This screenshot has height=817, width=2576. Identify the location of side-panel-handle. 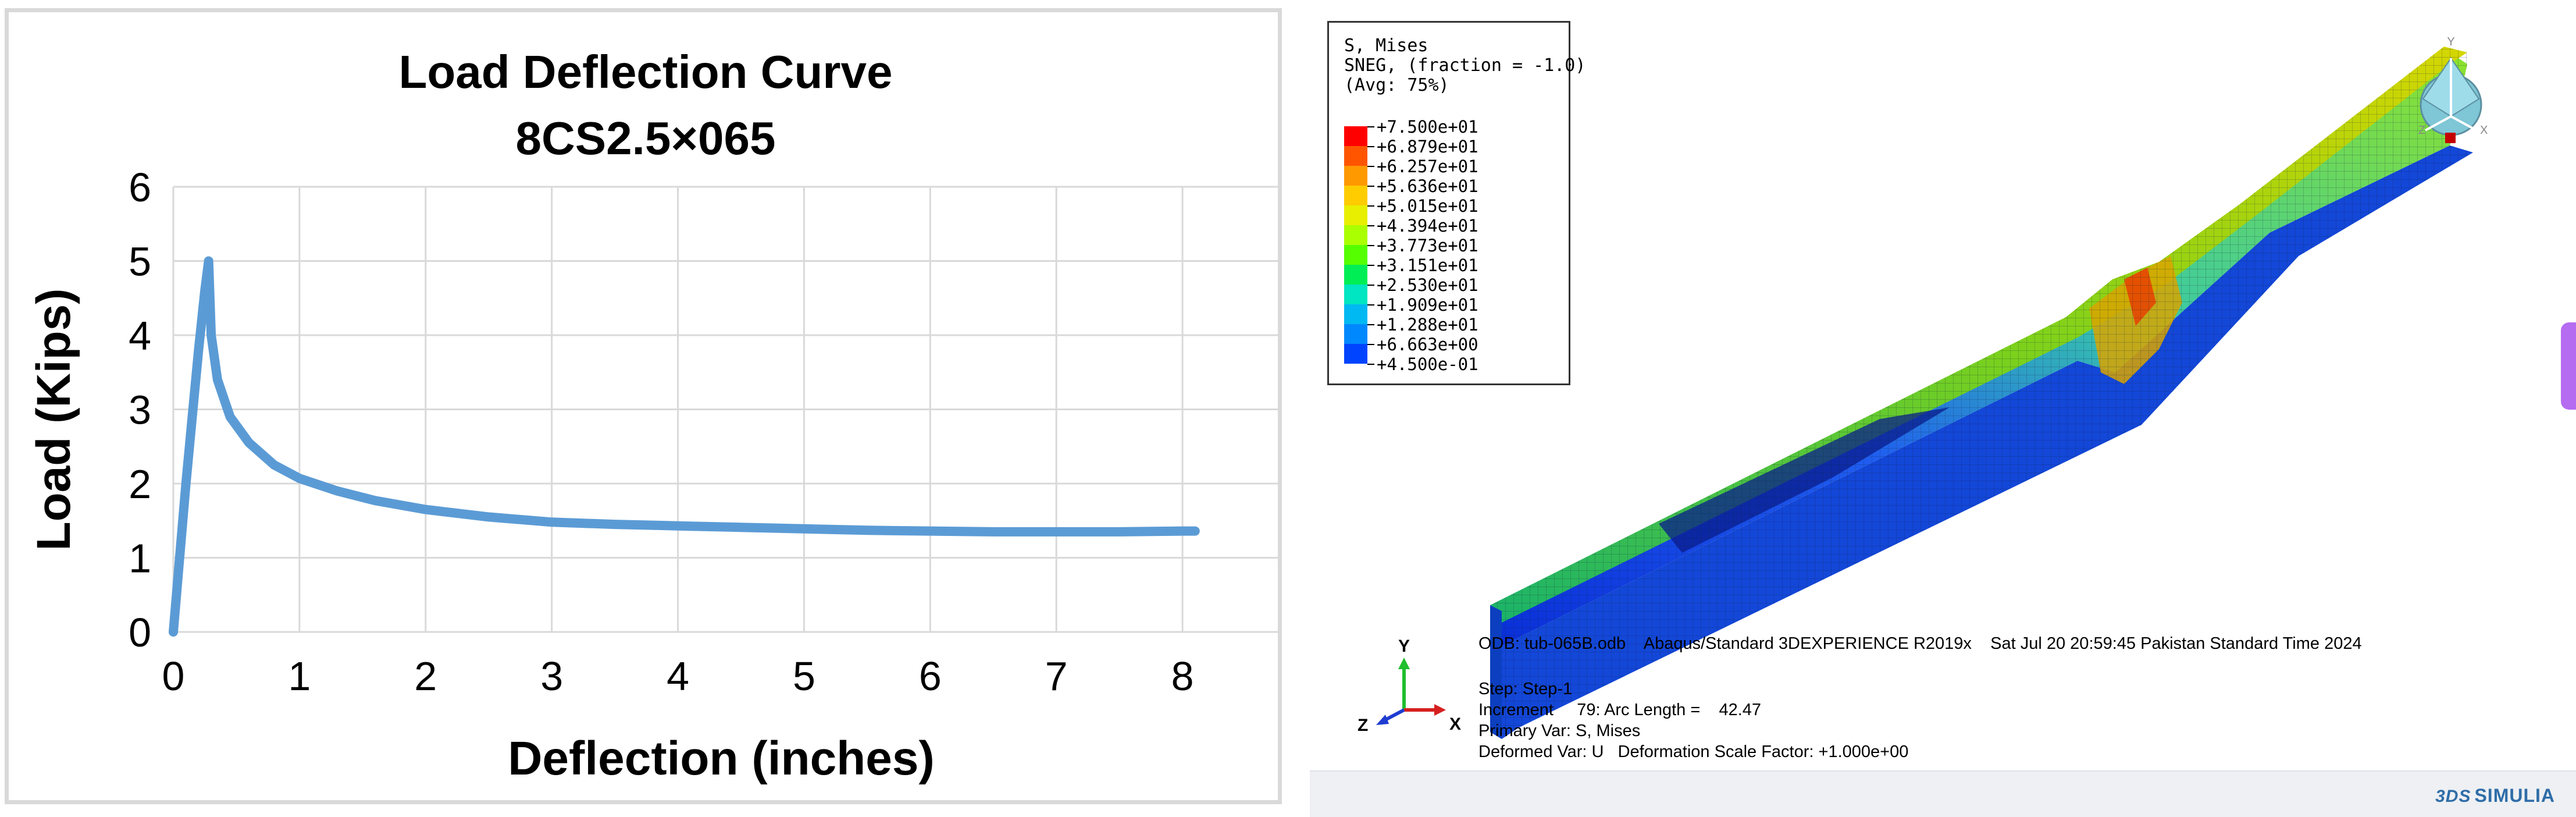
(2568, 366).